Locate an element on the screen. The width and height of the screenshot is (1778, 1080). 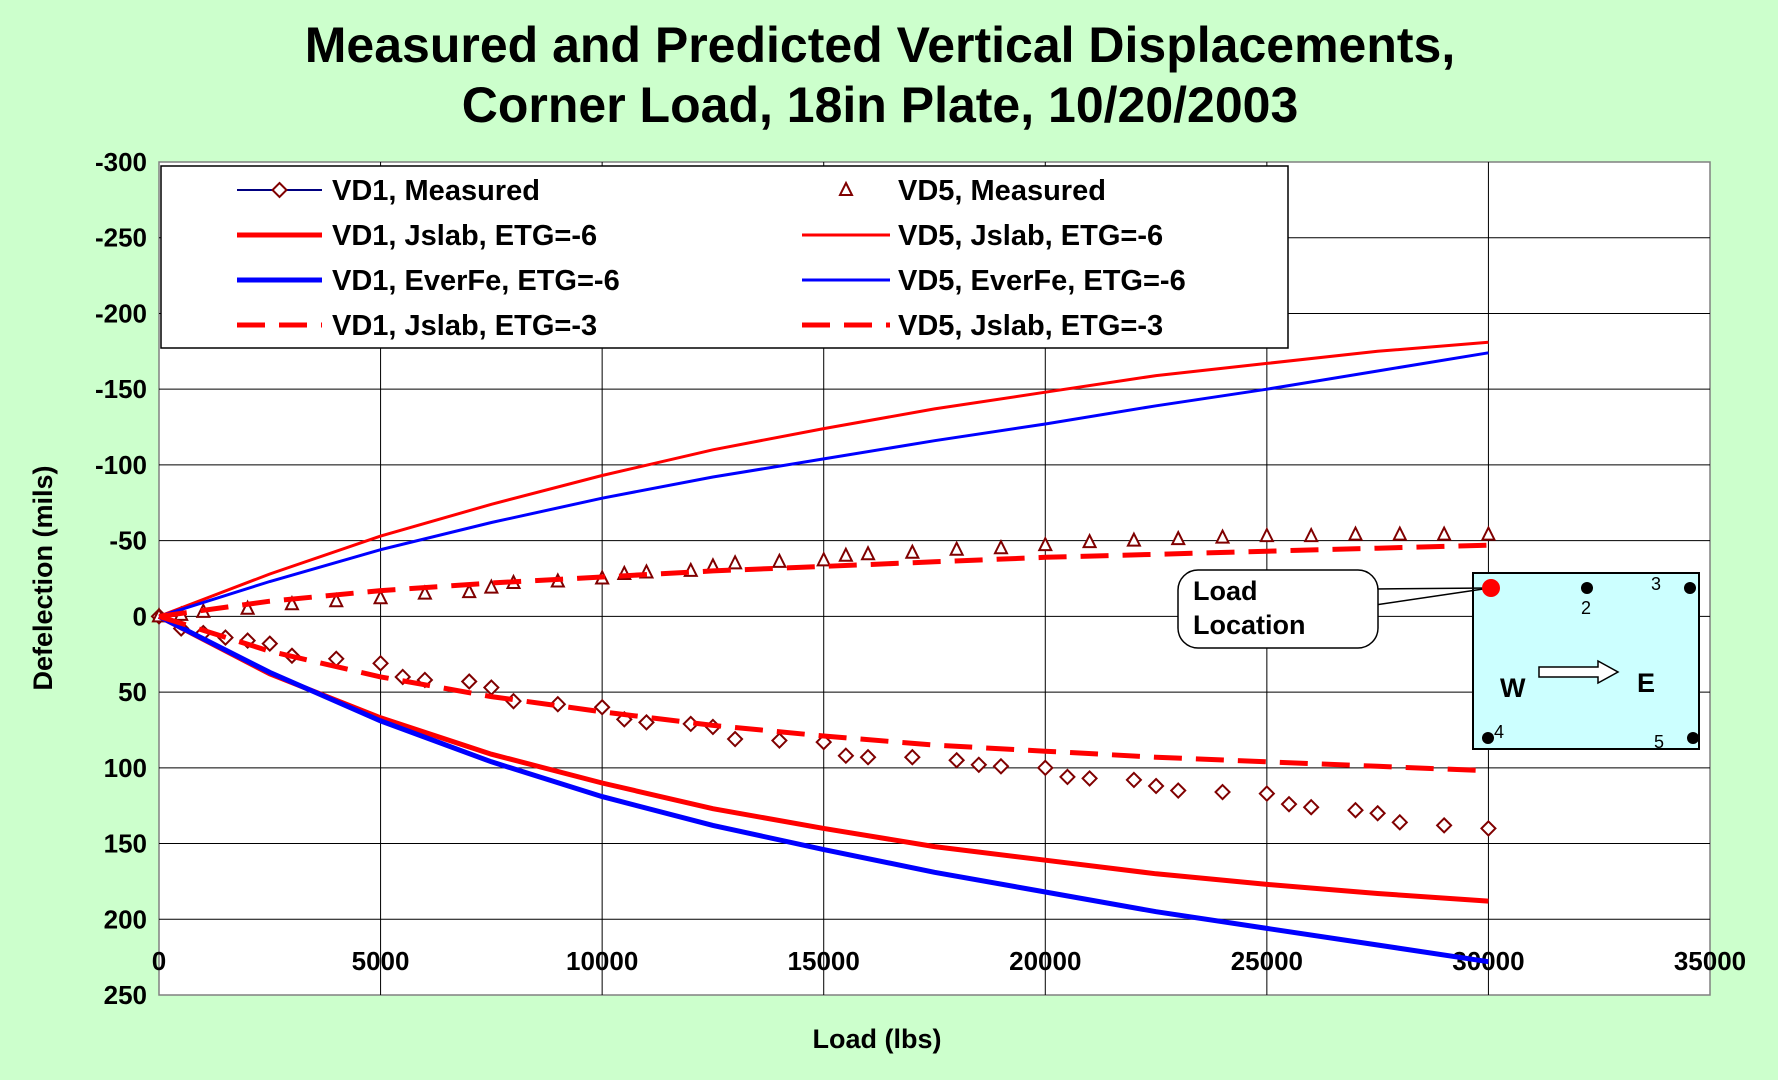
y-tick-label: -300 is located at coordinates (121, 162).